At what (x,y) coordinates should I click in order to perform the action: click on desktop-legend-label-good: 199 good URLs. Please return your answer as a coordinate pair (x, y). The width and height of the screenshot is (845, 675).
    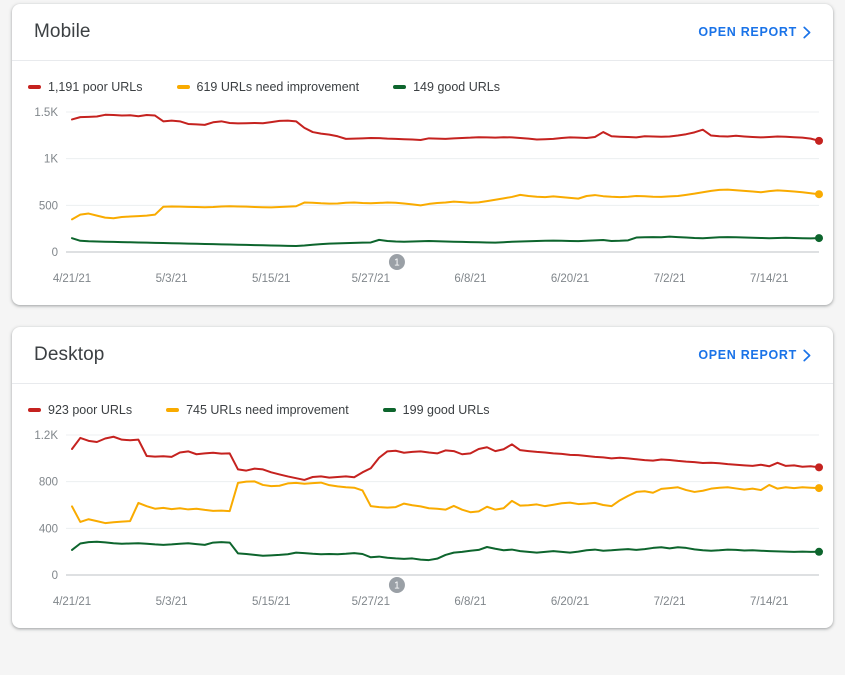
    Looking at the image, I should click on (446, 410).